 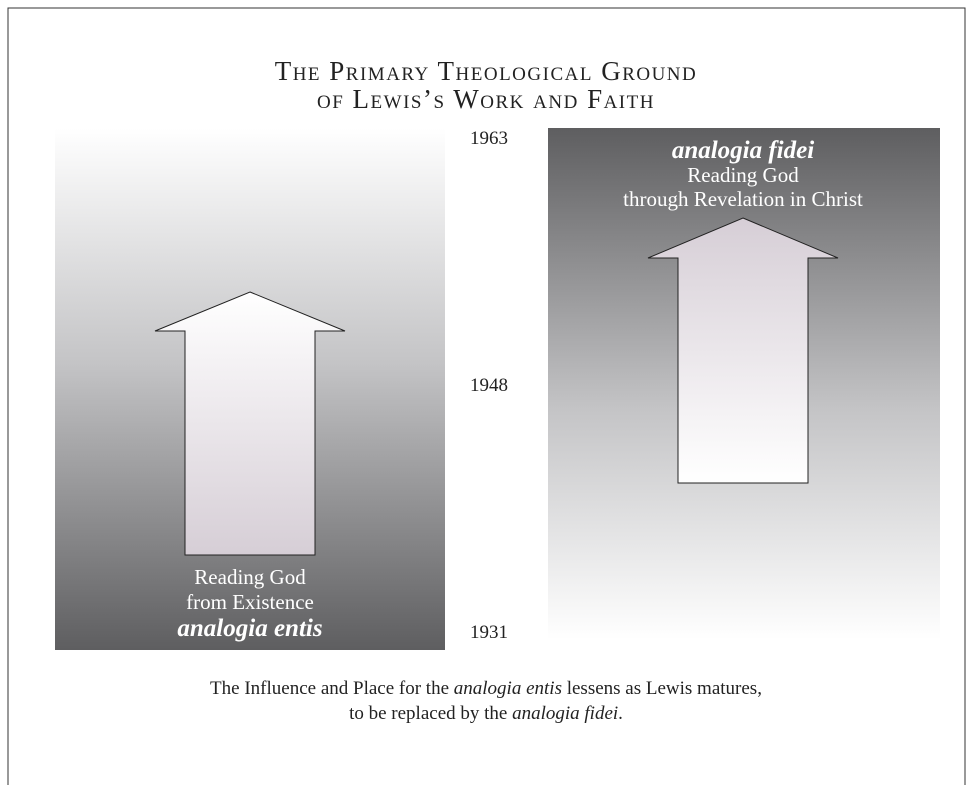 What do you see at coordinates (743, 175) in the screenshot?
I see `right-text: Reading God` at bounding box center [743, 175].